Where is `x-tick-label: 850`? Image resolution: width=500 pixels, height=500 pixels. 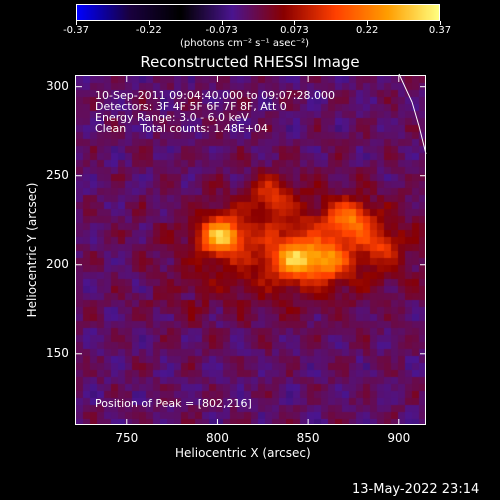
x-tick-label: 850 is located at coordinates (308, 438).